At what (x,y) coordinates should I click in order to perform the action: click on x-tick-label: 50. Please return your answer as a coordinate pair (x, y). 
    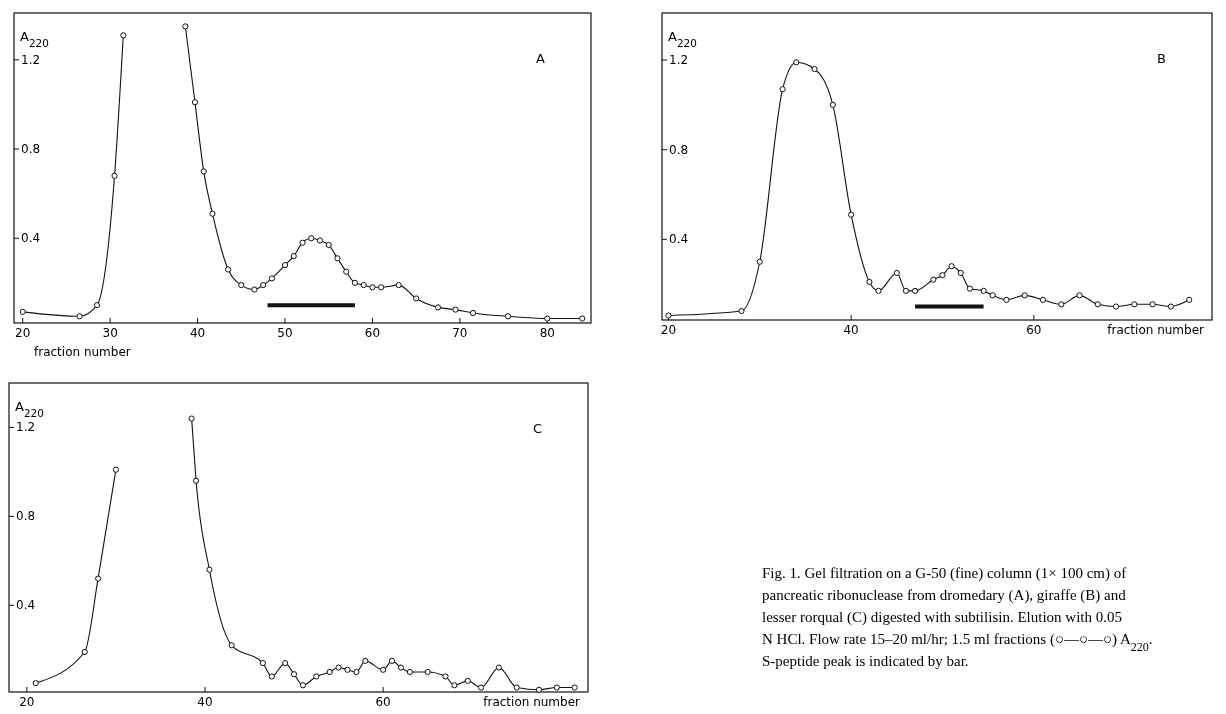
    Looking at the image, I should click on (285, 333).